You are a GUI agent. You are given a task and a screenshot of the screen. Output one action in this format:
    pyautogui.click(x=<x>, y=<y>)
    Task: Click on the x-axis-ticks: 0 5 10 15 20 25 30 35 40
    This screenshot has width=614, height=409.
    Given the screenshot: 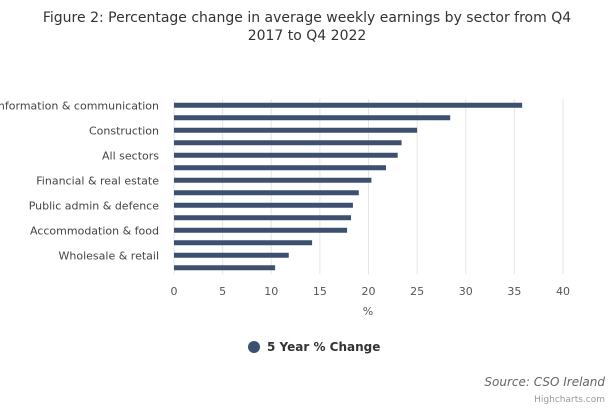 What is the action you would take?
    pyautogui.click(x=371, y=291)
    